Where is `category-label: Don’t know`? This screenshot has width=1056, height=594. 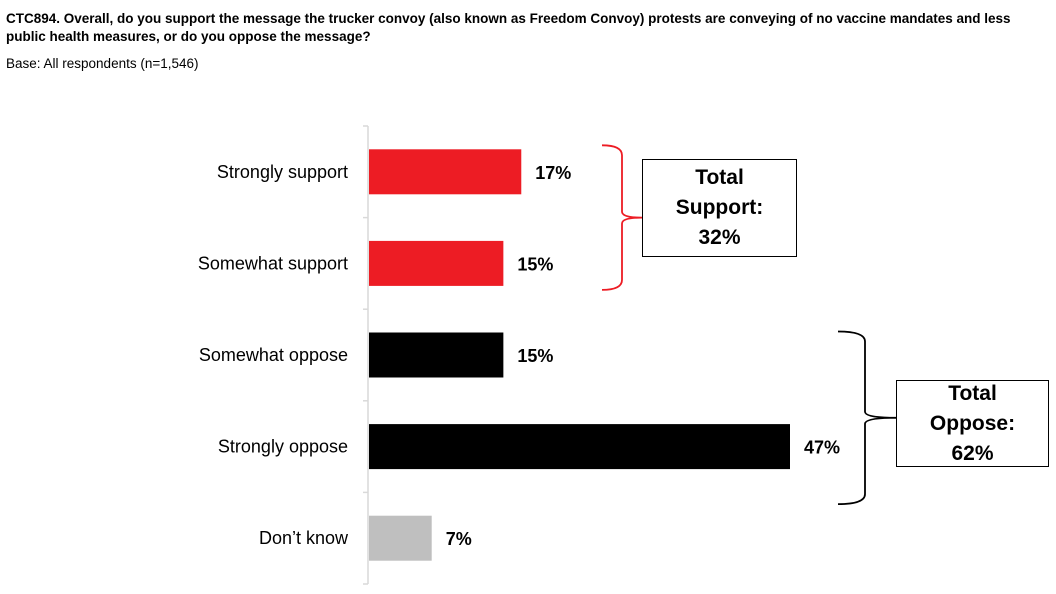
category-label: Don’t know is located at coordinates (304, 538).